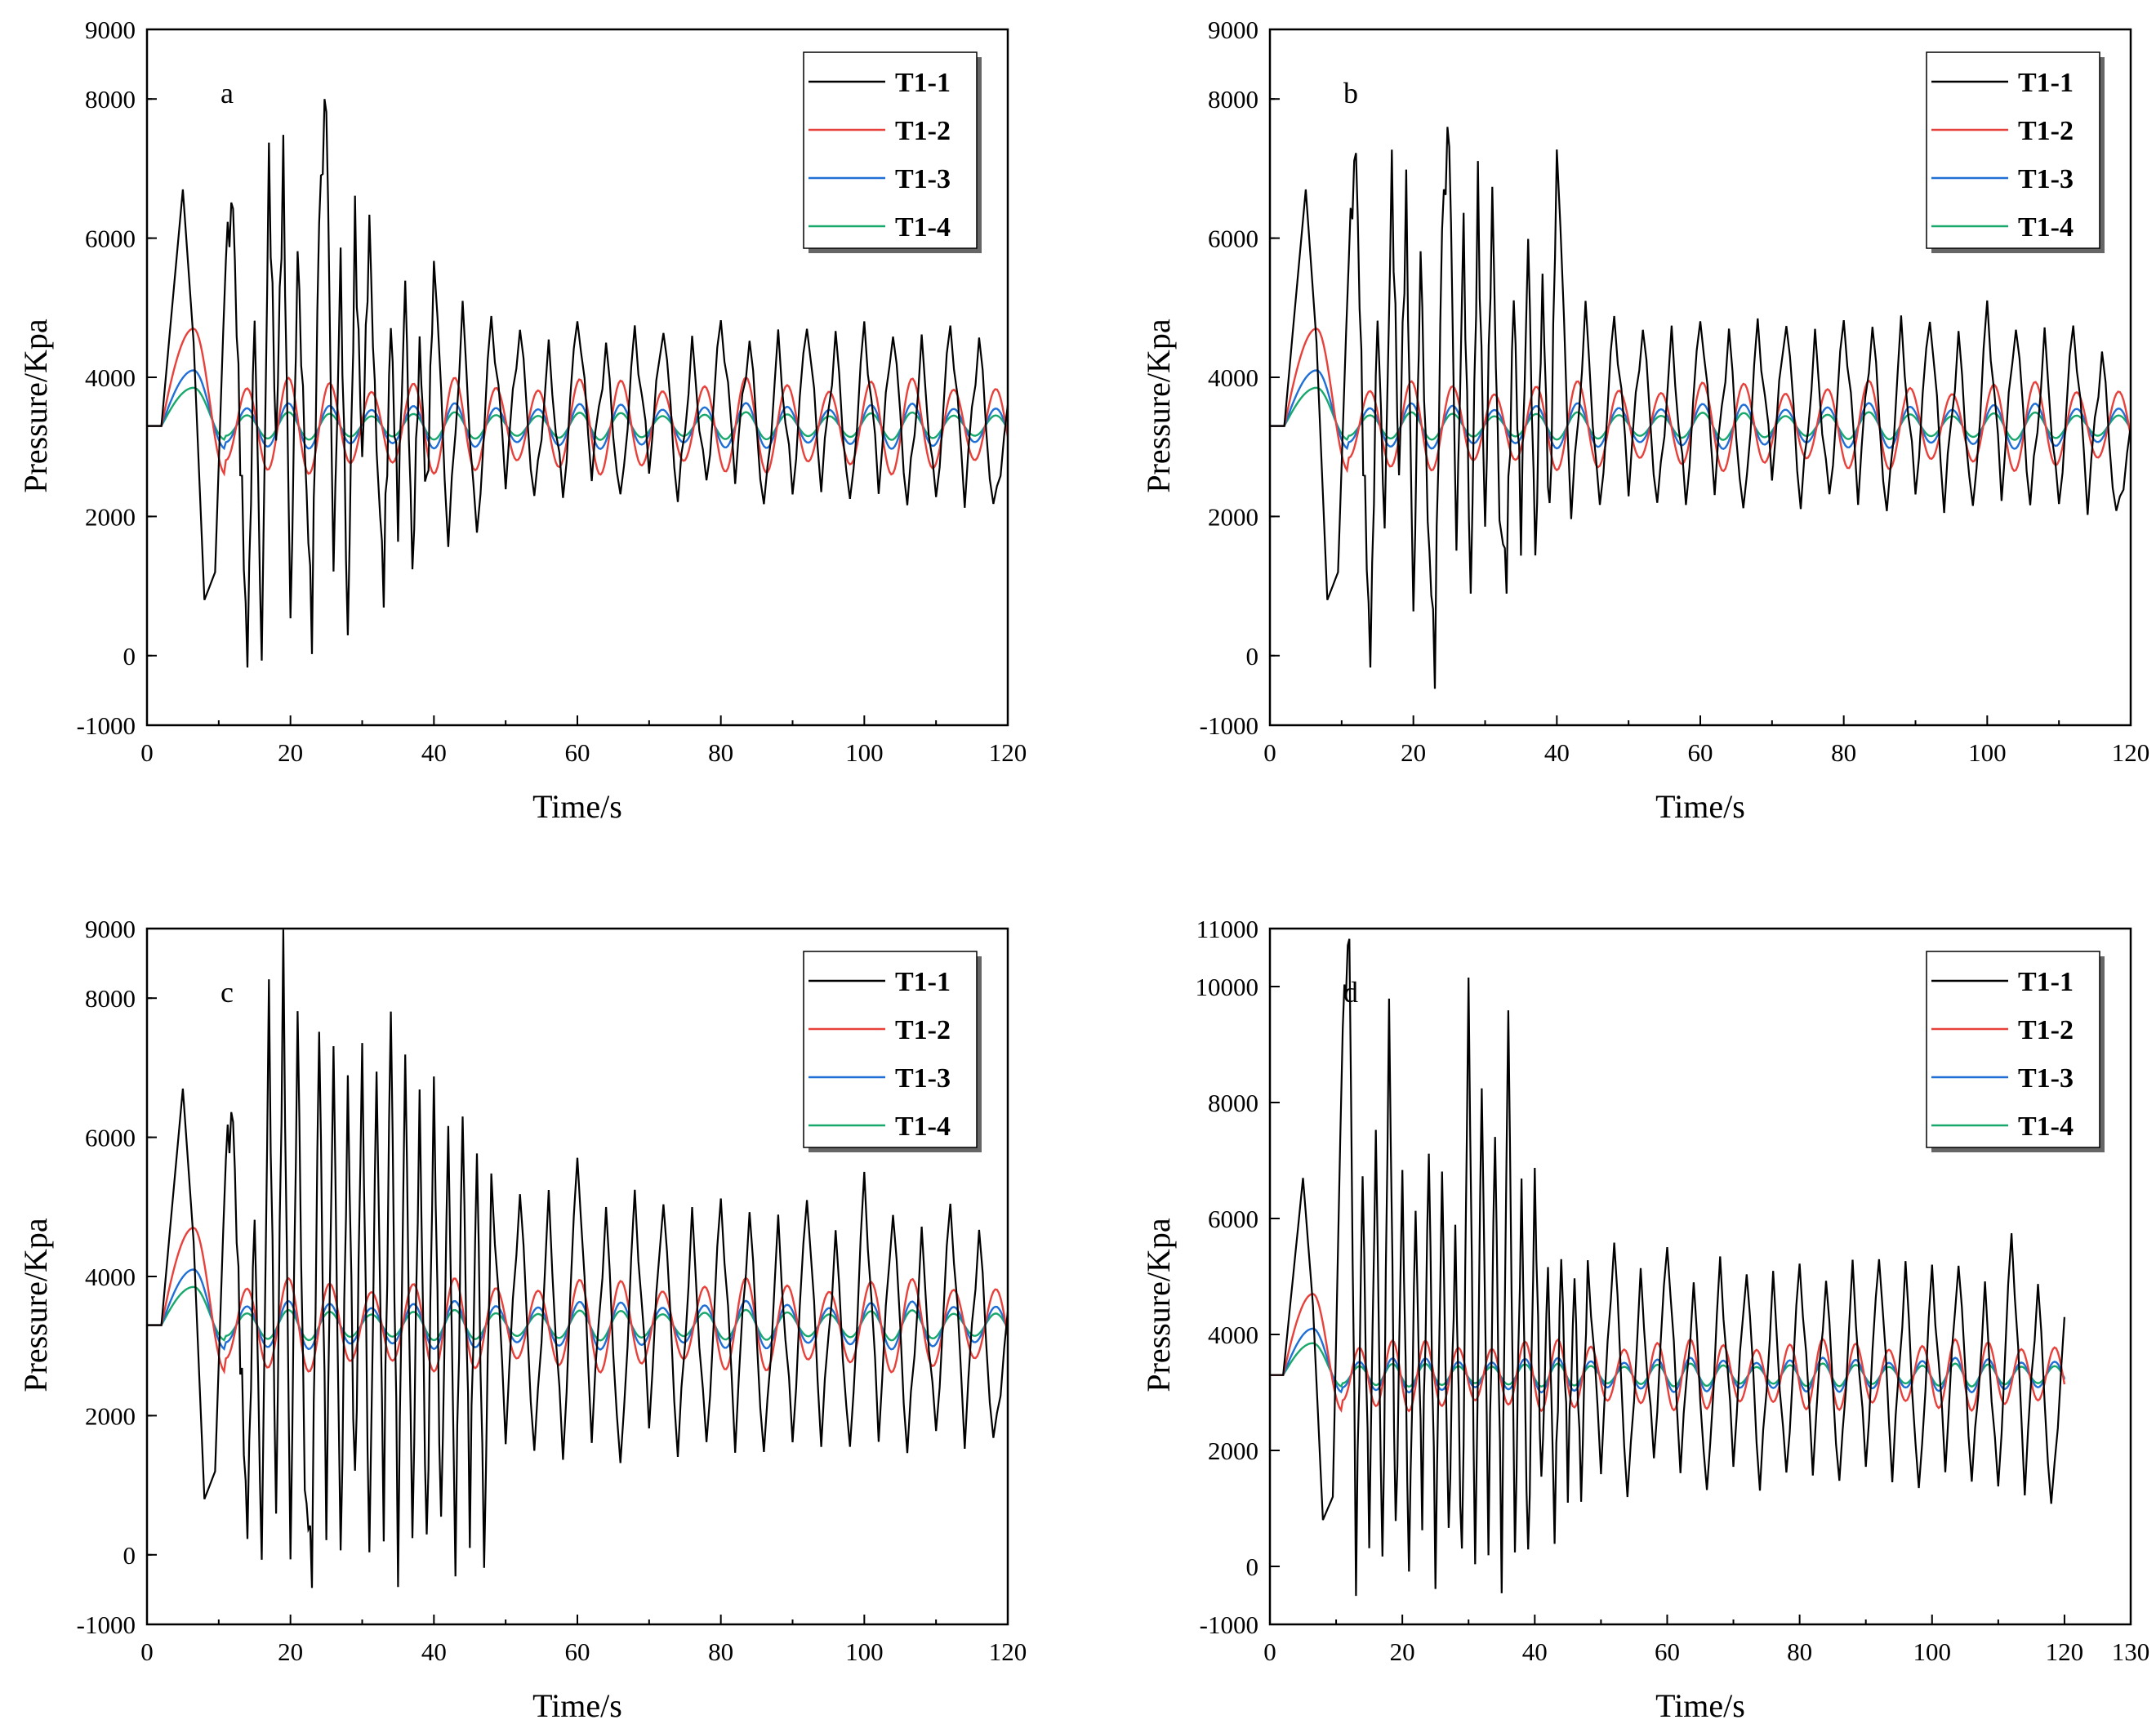 This screenshot has width=2156, height=1733. Describe the element at coordinates (227, 992) in the screenshot. I see `panel-letter: c` at that location.